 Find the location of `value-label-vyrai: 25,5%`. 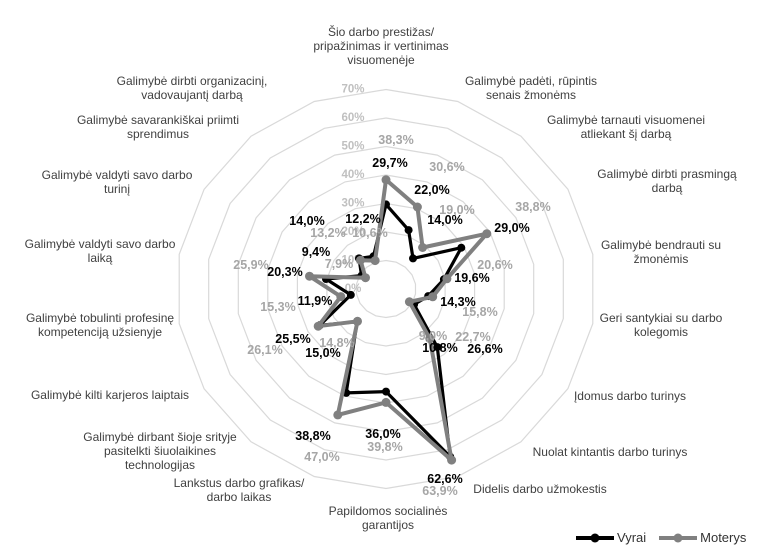

value-label-vyrai: 25,5% is located at coordinates (292, 339).